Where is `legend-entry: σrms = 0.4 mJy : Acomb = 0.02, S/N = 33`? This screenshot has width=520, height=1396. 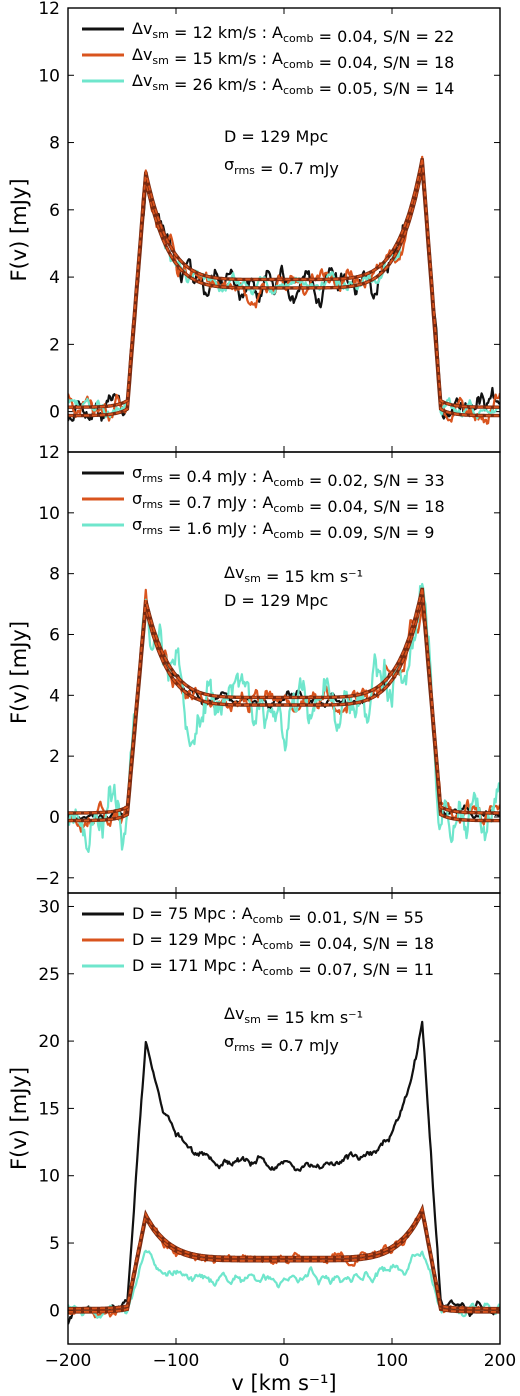 legend-entry: σrms = 0.4 mJy : Acomb = 0.02, S/N = 33 is located at coordinates (288, 476).